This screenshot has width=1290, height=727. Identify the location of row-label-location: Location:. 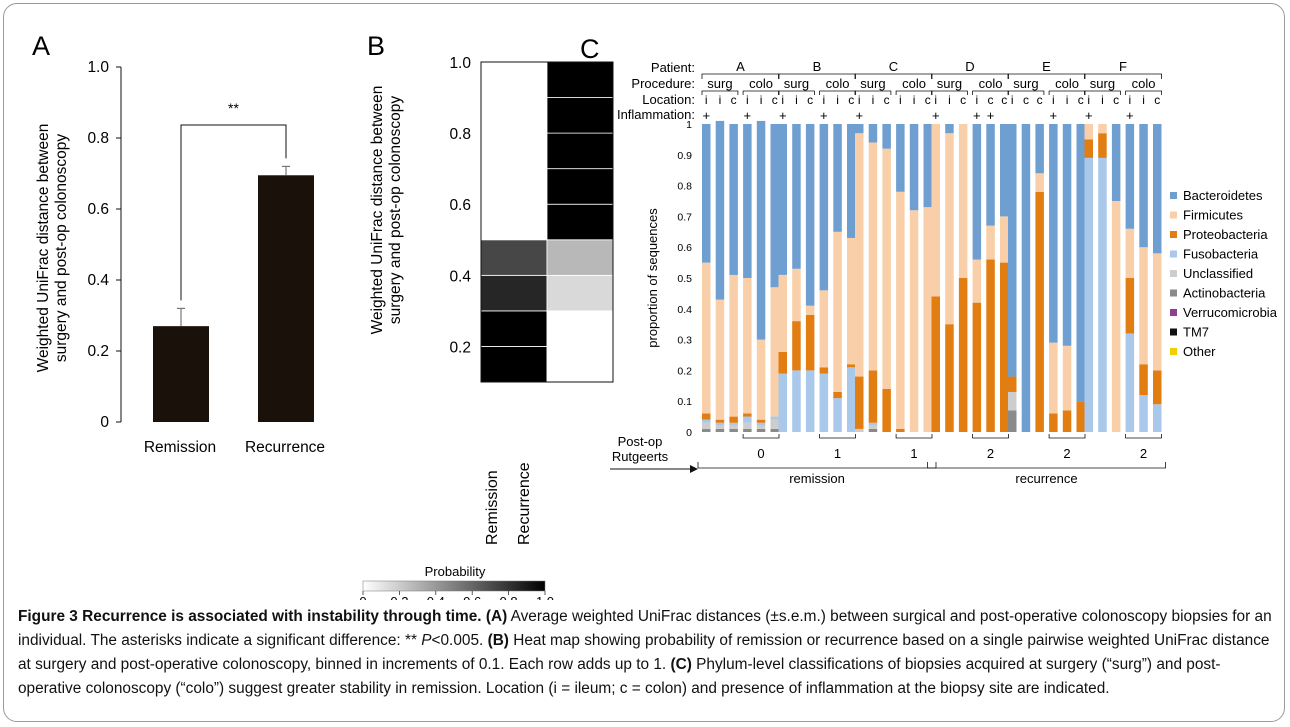
(668, 99).